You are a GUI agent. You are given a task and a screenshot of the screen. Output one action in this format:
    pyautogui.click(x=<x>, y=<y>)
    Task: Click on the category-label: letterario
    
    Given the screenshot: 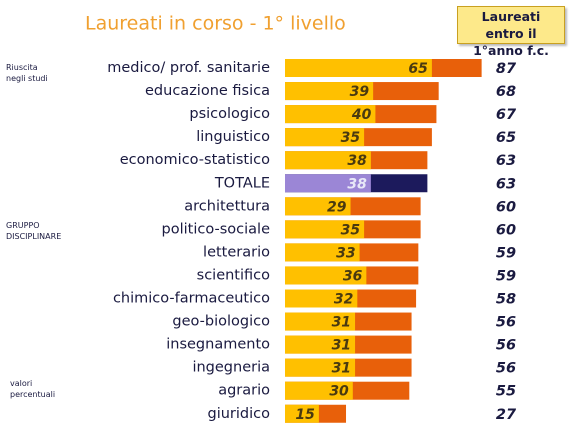 What is the action you would take?
    pyautogui.click(x=236, y=252)
    